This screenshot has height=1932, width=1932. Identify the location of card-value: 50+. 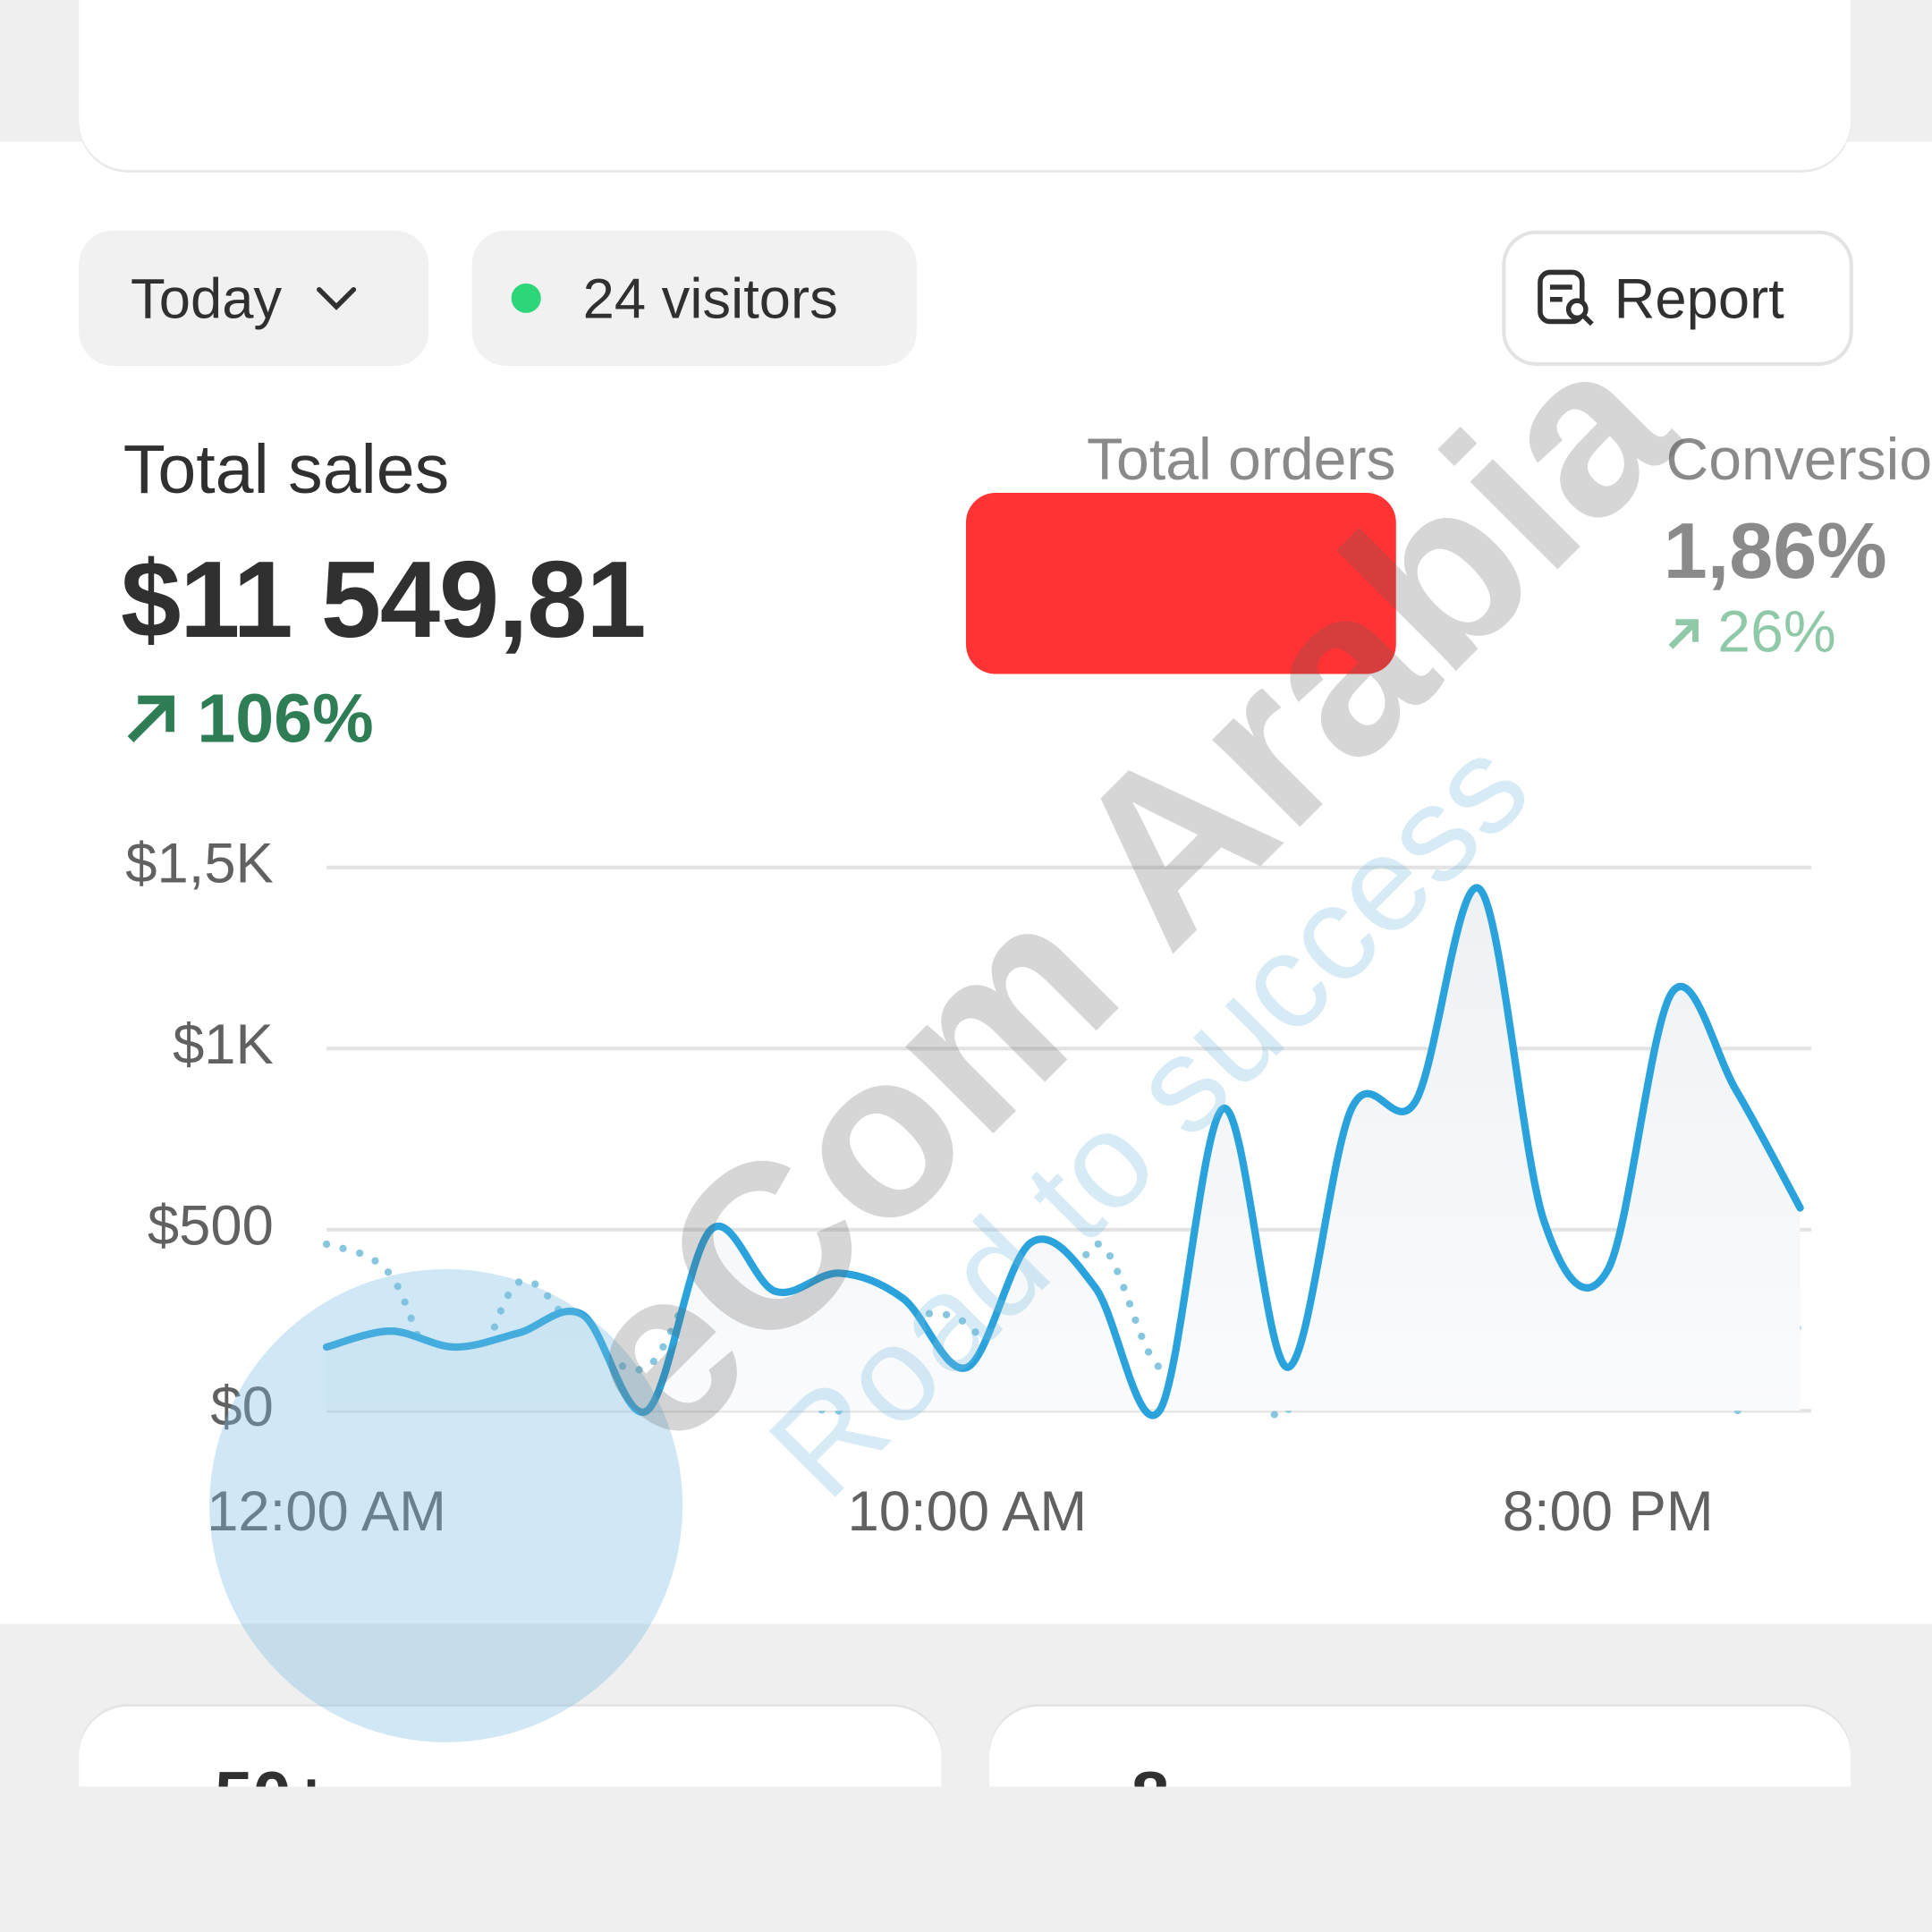
(273, 1771).